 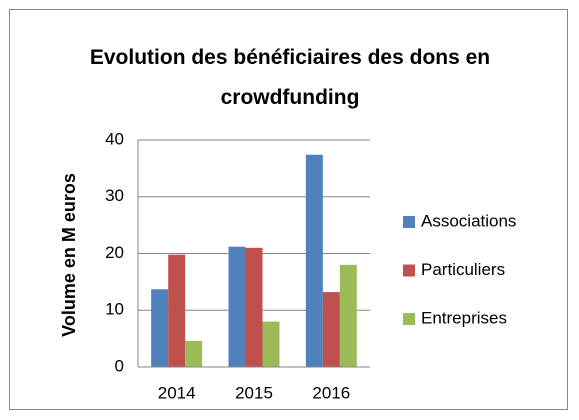 I want to click on legend-label: Entreprises, so click(x=464, y=317).